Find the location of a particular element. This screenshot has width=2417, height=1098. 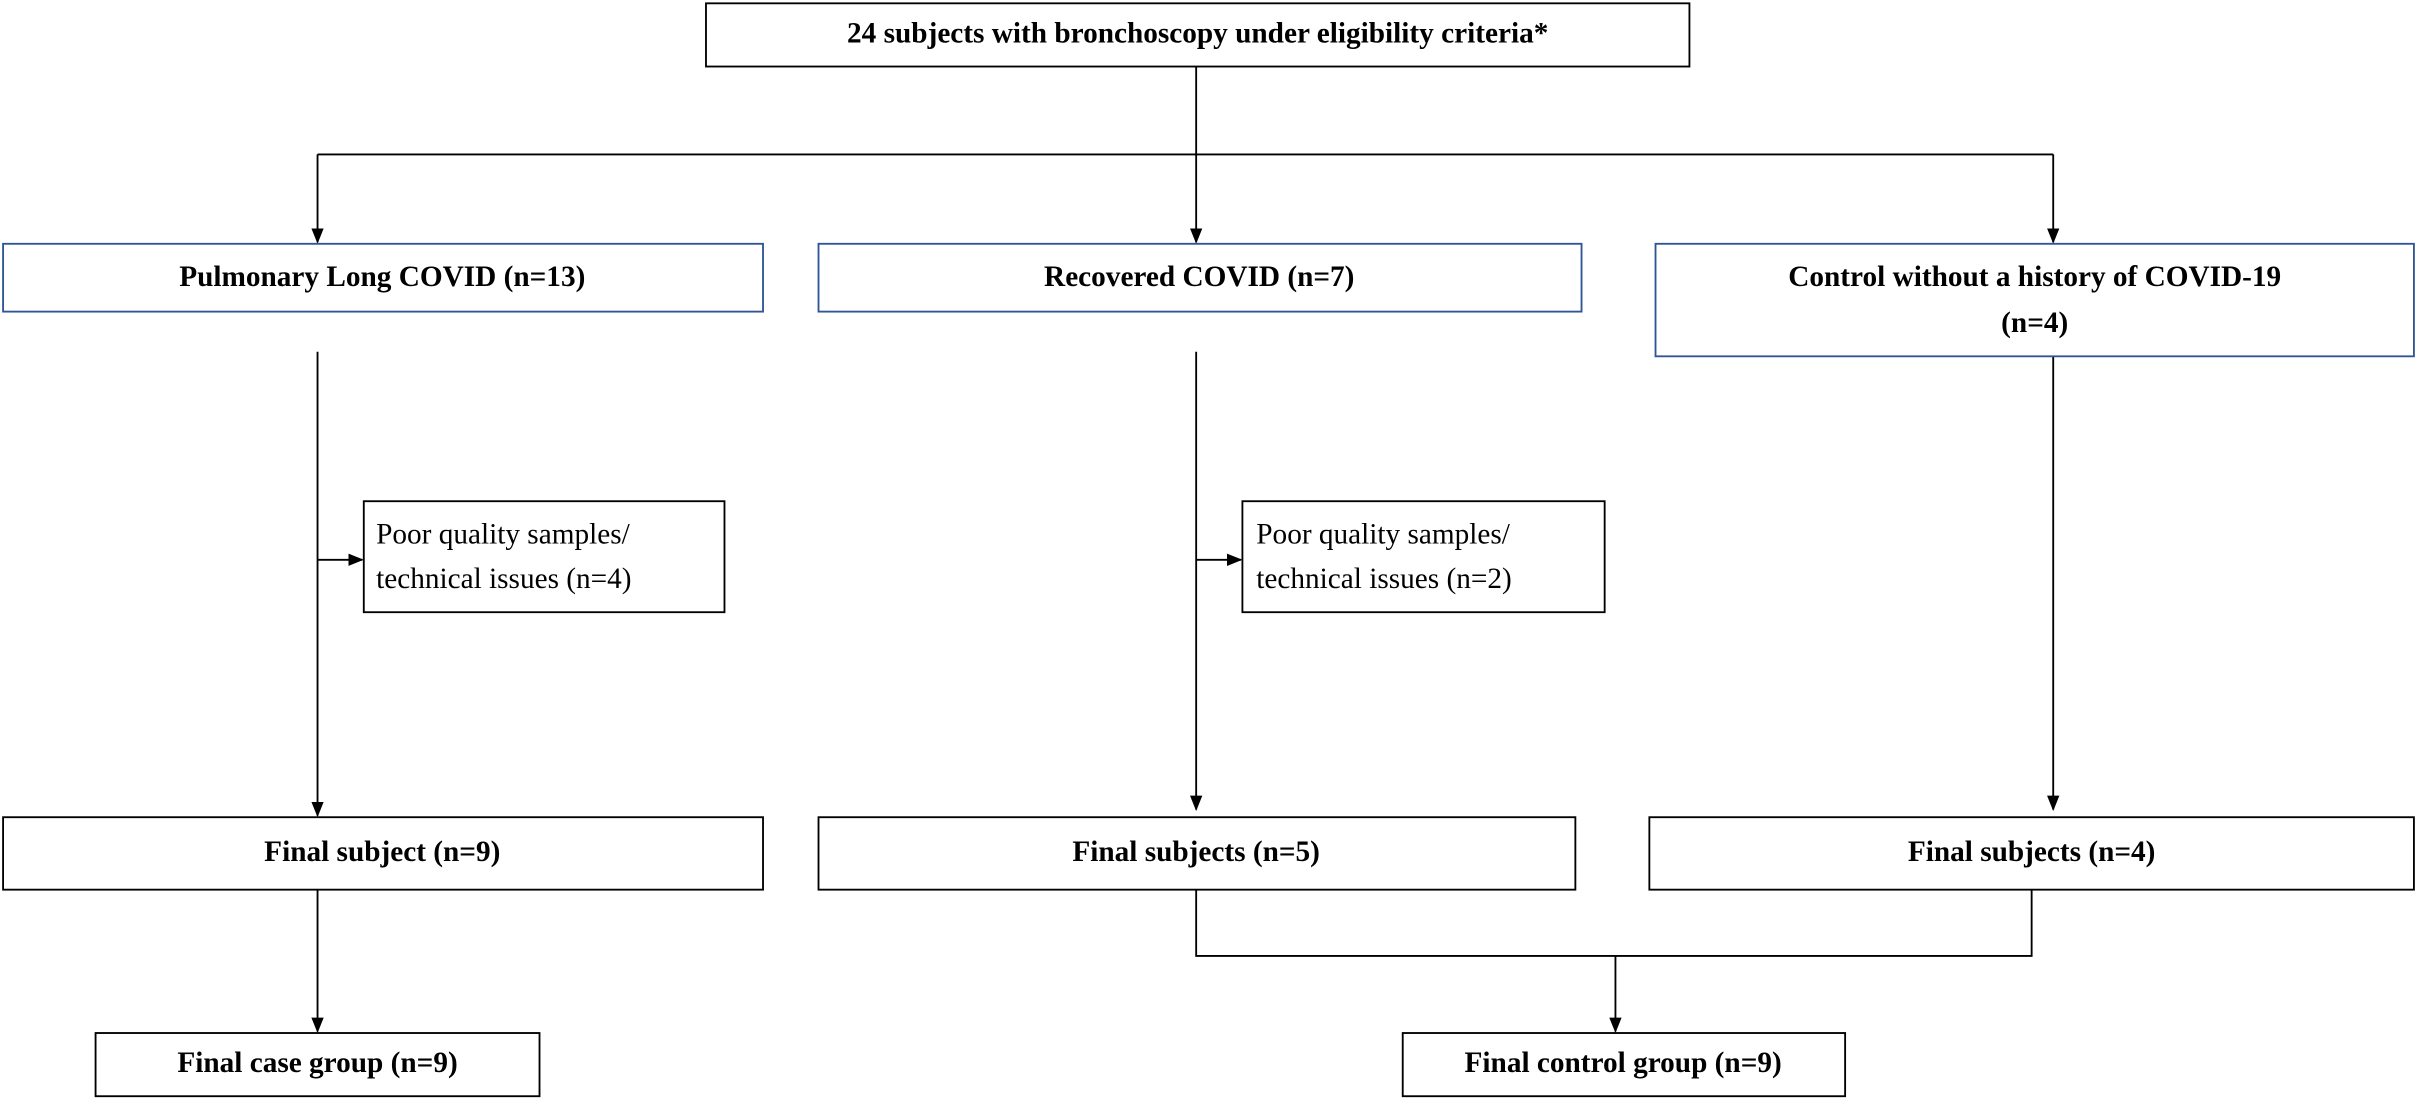

box-label: Final subjects (n=5) is located at coordinates (1196, 852).